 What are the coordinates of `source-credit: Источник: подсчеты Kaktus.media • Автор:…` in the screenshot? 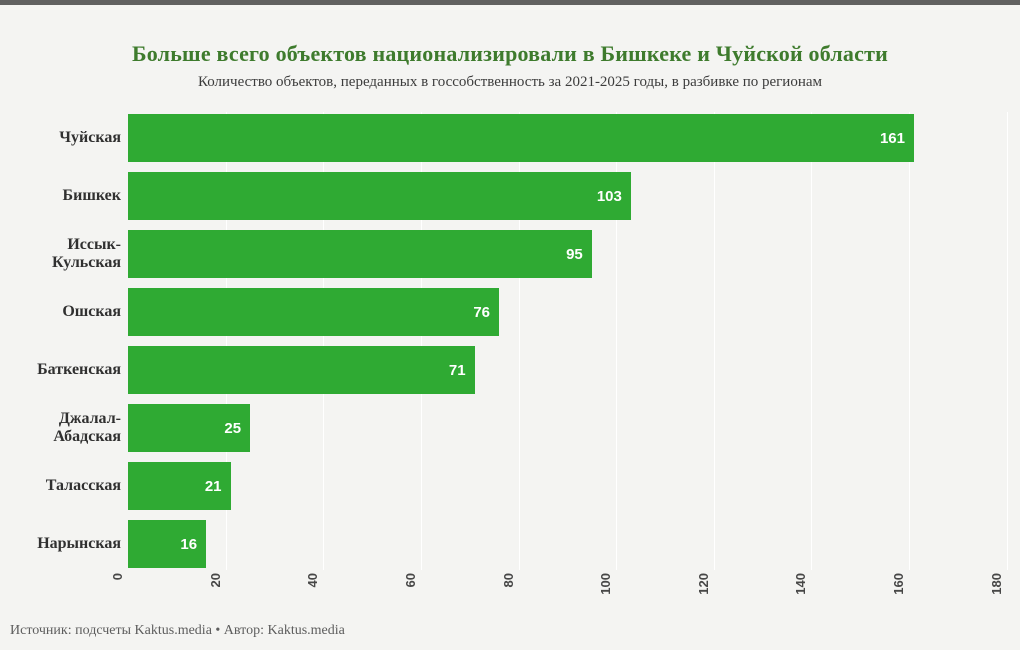 It's located at (177, 630).